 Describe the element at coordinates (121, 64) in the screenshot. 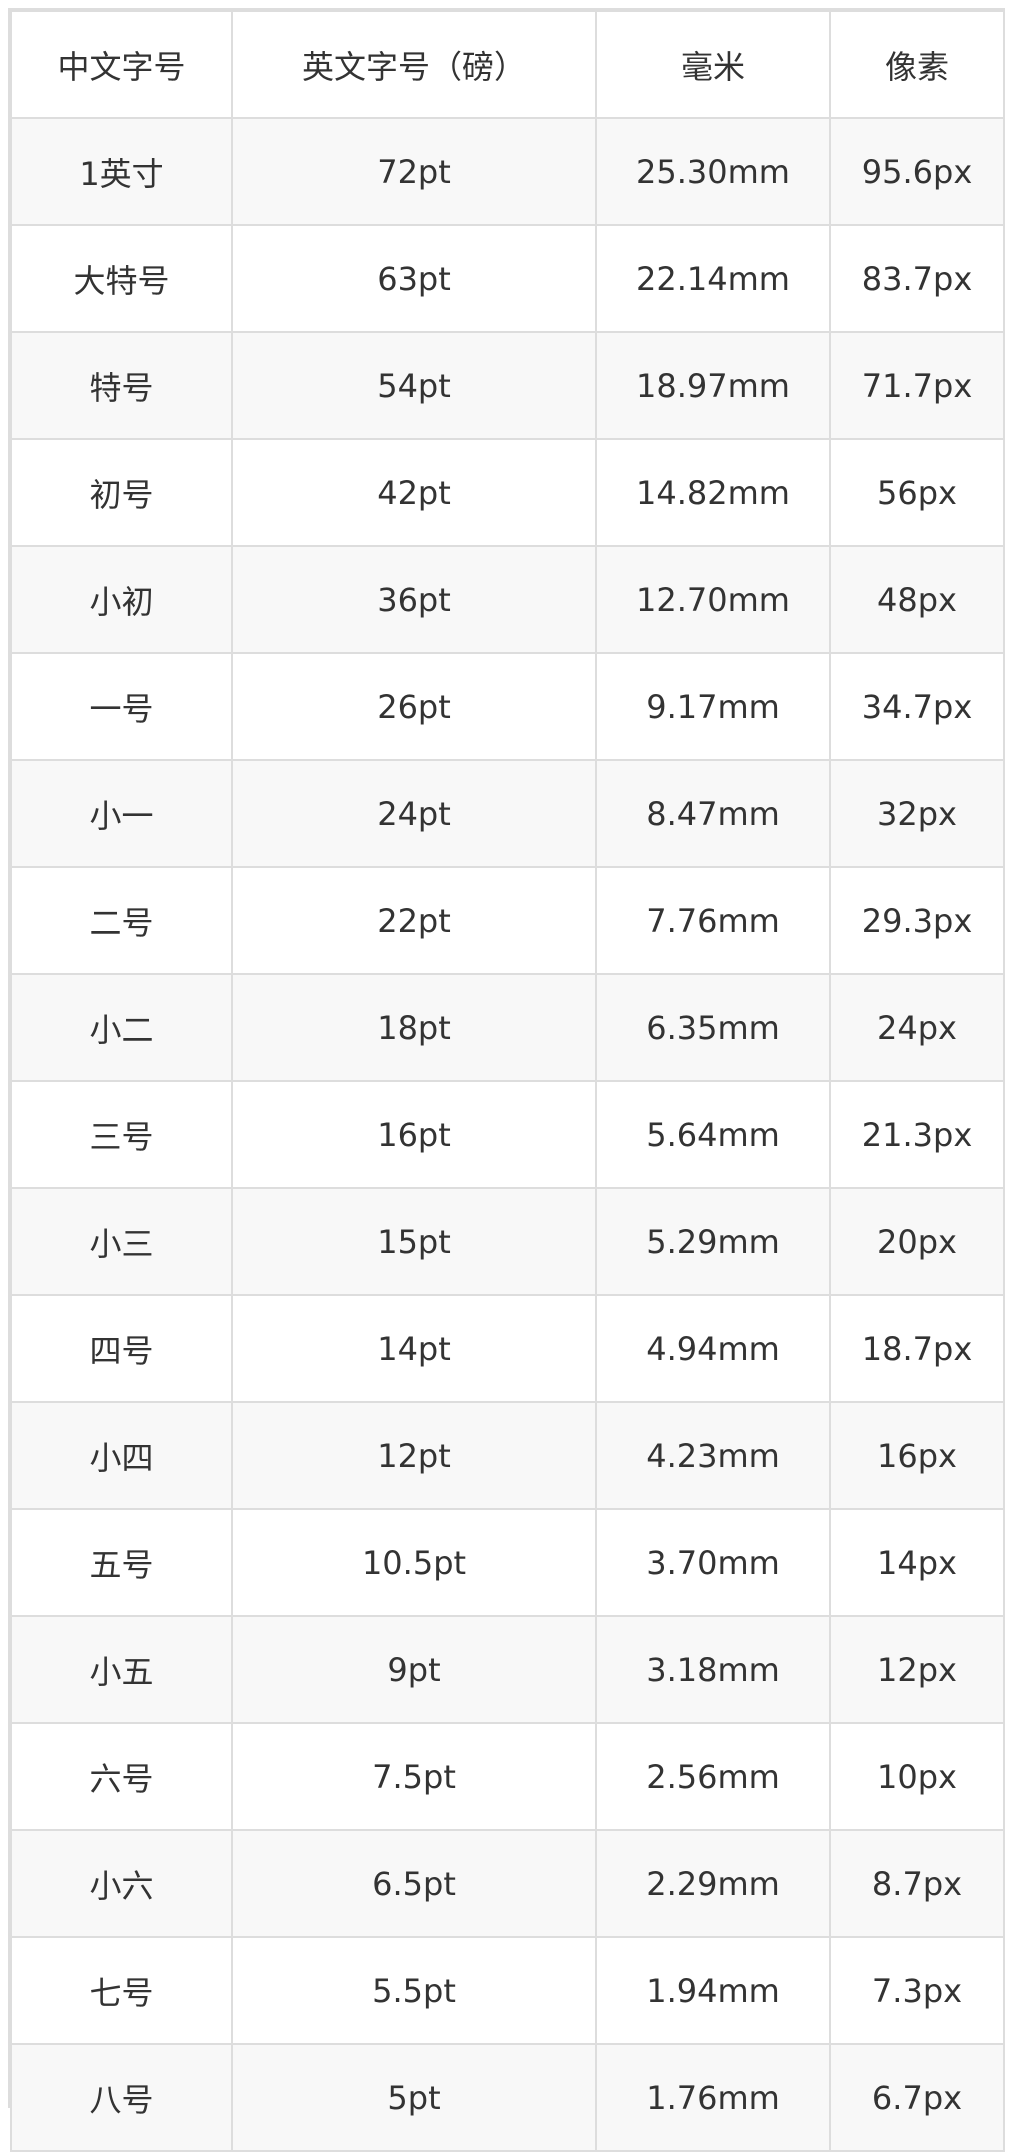

I see `header-chinese-size: 中文字号` at that location.